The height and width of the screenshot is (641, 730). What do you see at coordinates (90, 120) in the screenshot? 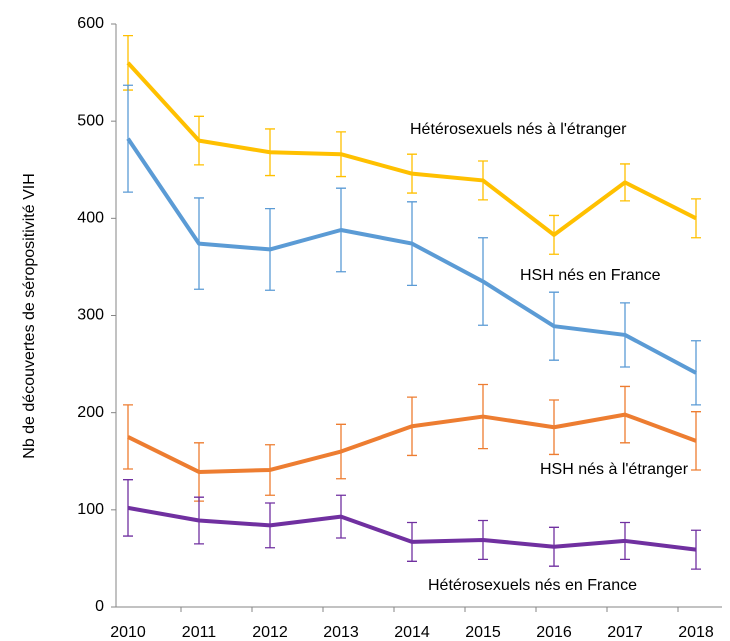
I see `y-tick-label: 500` at bounding box center [90, 120].